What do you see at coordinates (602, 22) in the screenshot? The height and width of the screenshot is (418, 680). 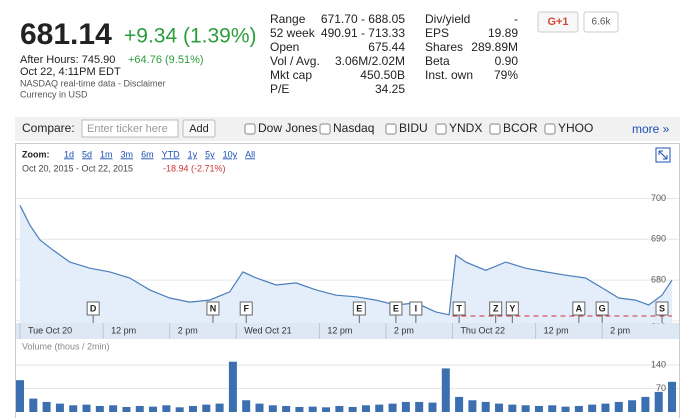 I see `plus-one-count: 6.6k` at bounding box center [602, 22].